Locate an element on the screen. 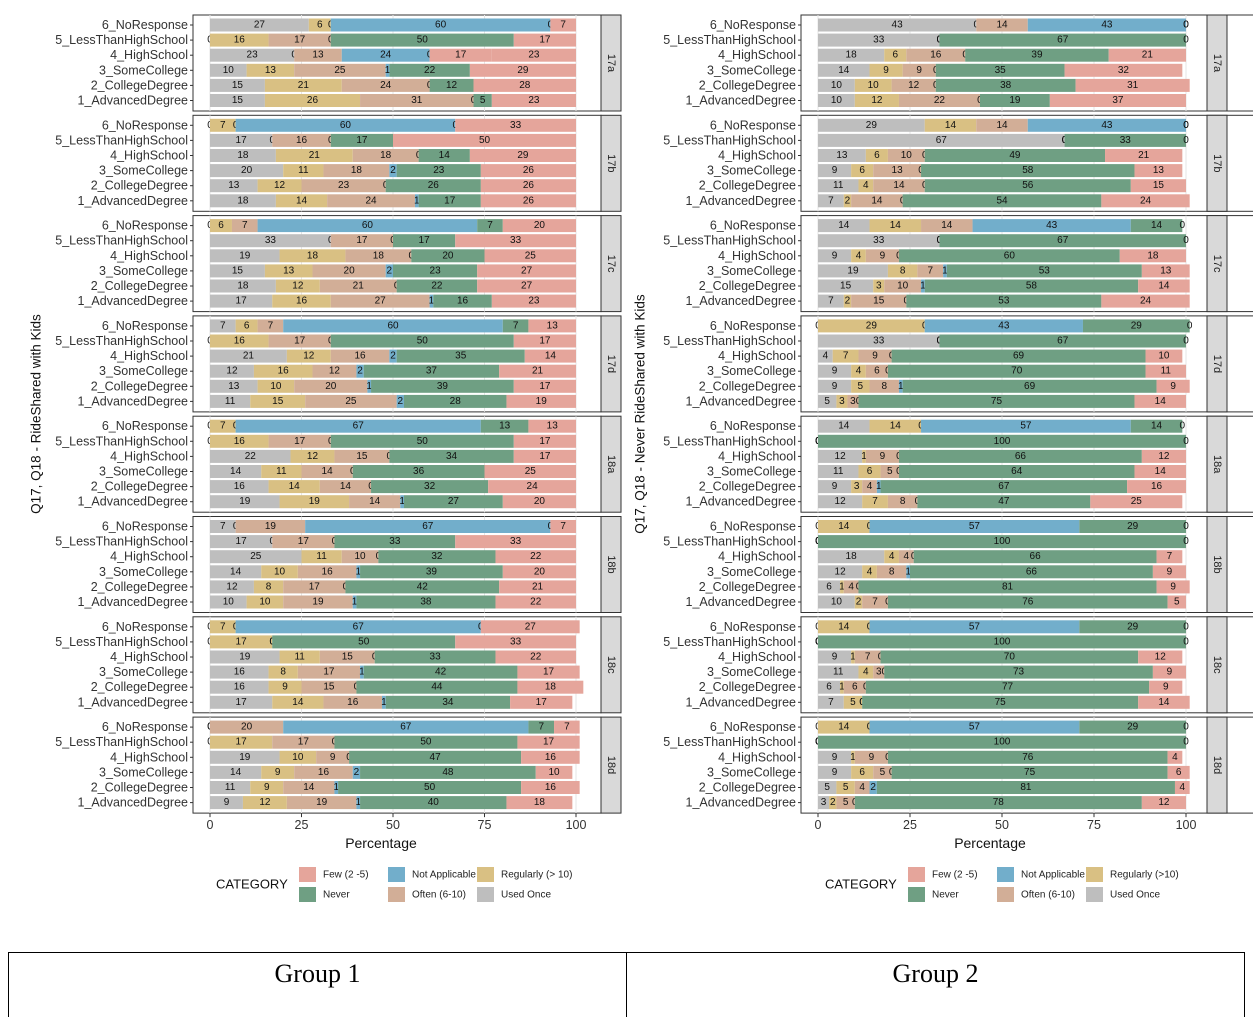 Image resolution: width=1253 pixels, height=1017 pixels. bar-value-label: 21 is located at coordinates (249, 356).